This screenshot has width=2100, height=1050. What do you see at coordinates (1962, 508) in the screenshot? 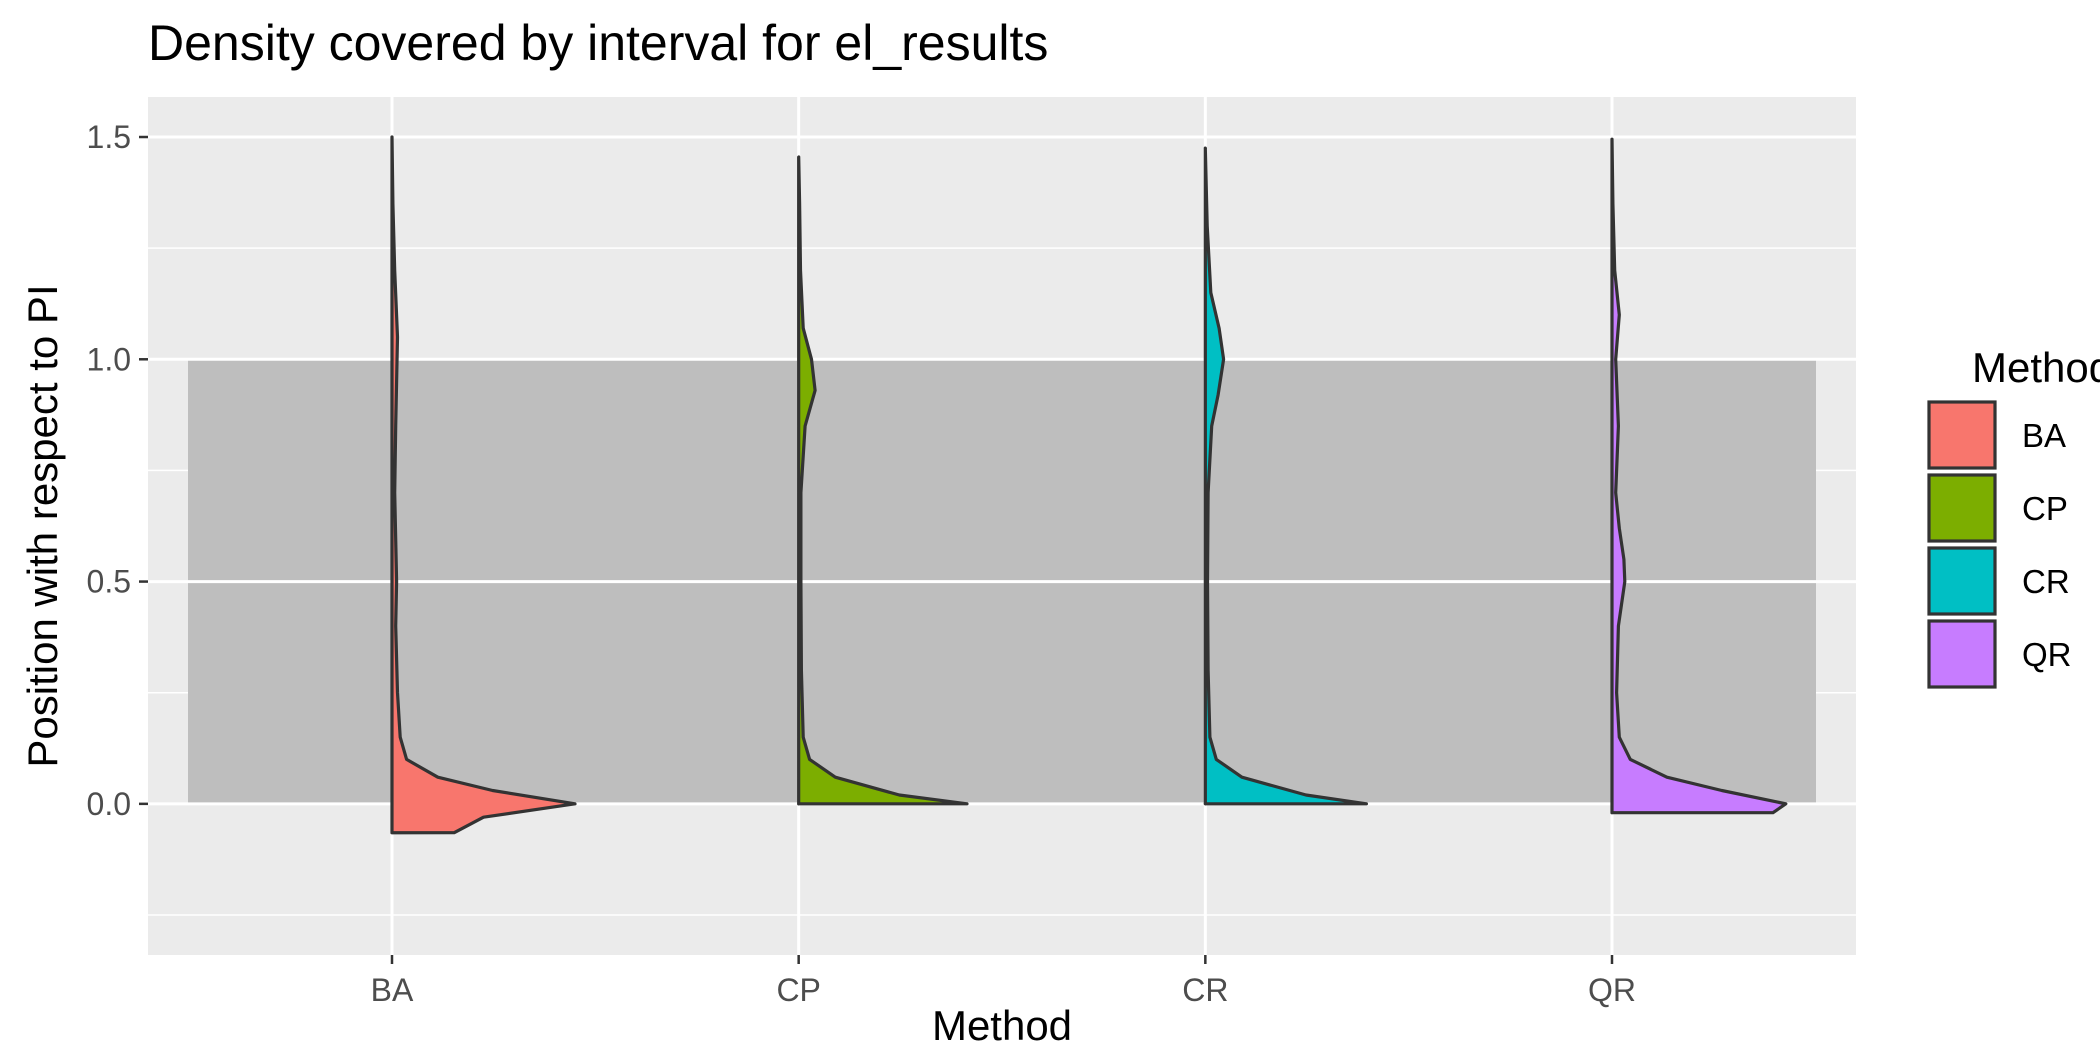
I see `legend-swatch-cp` at bounding box center [1962, 508].